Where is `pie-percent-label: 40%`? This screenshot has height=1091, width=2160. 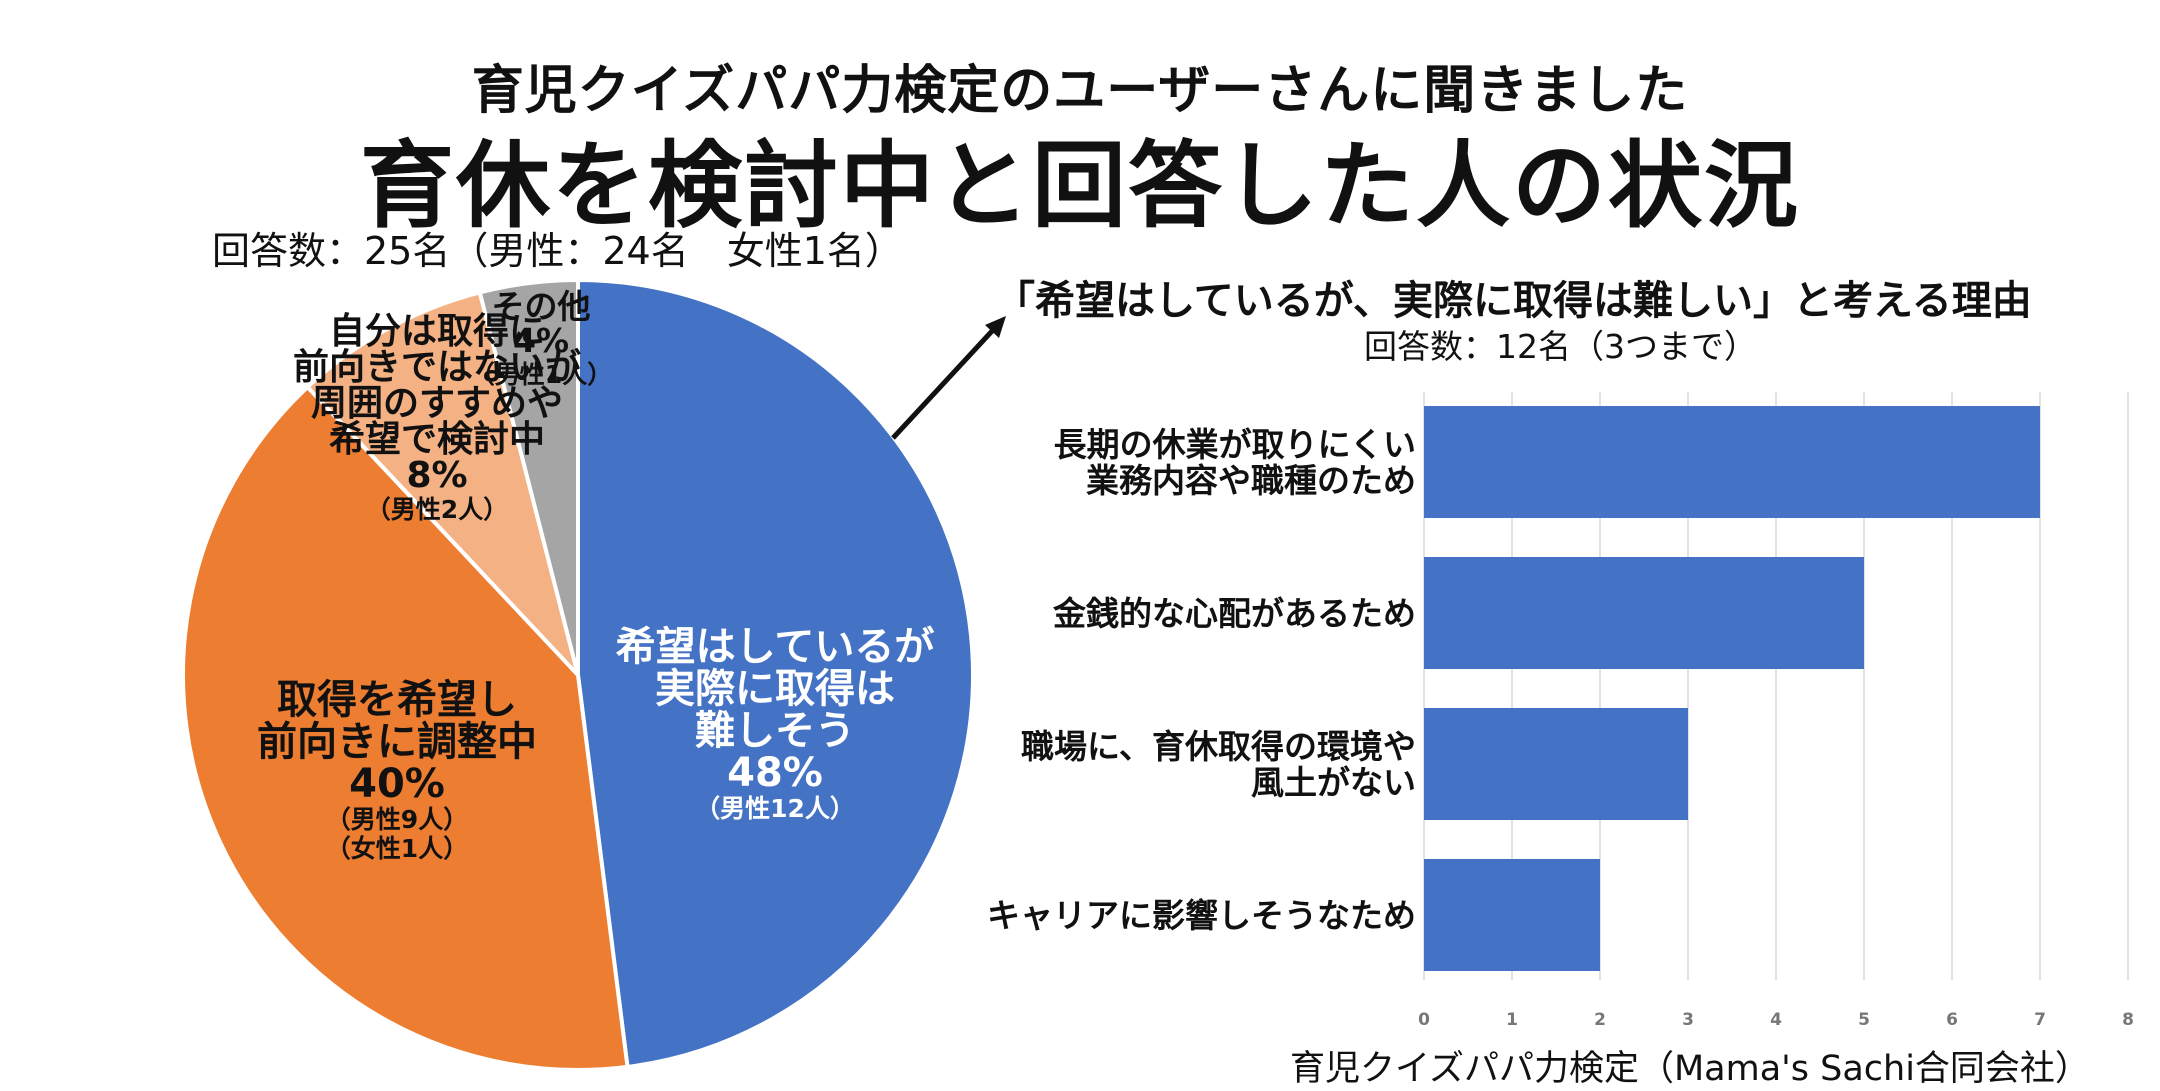 pie-percent-label: 40% is located at coordinates (397, 784).